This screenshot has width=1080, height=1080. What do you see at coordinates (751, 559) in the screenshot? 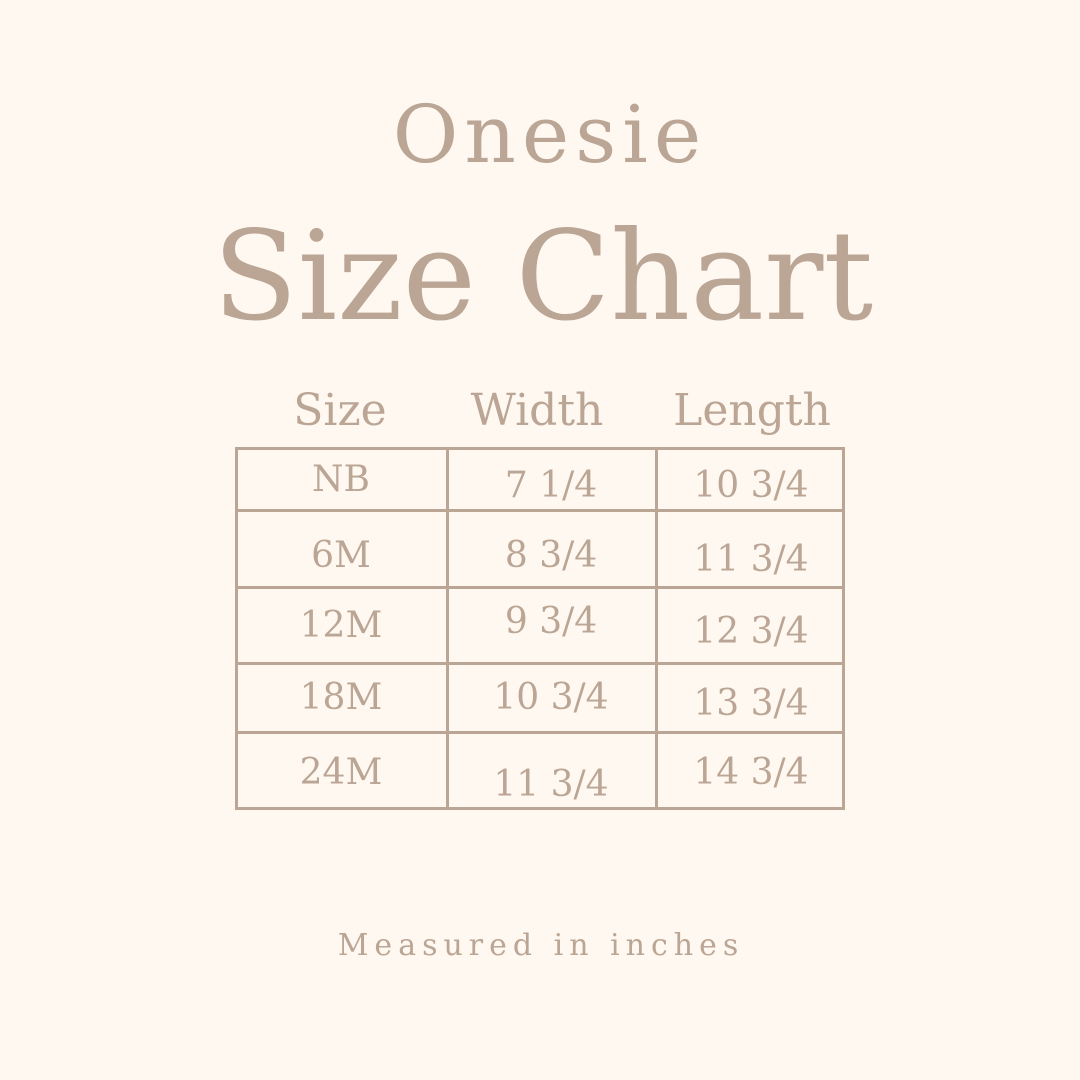
I see `length-cell: 11 3/4` at bounding box center [751, 559].